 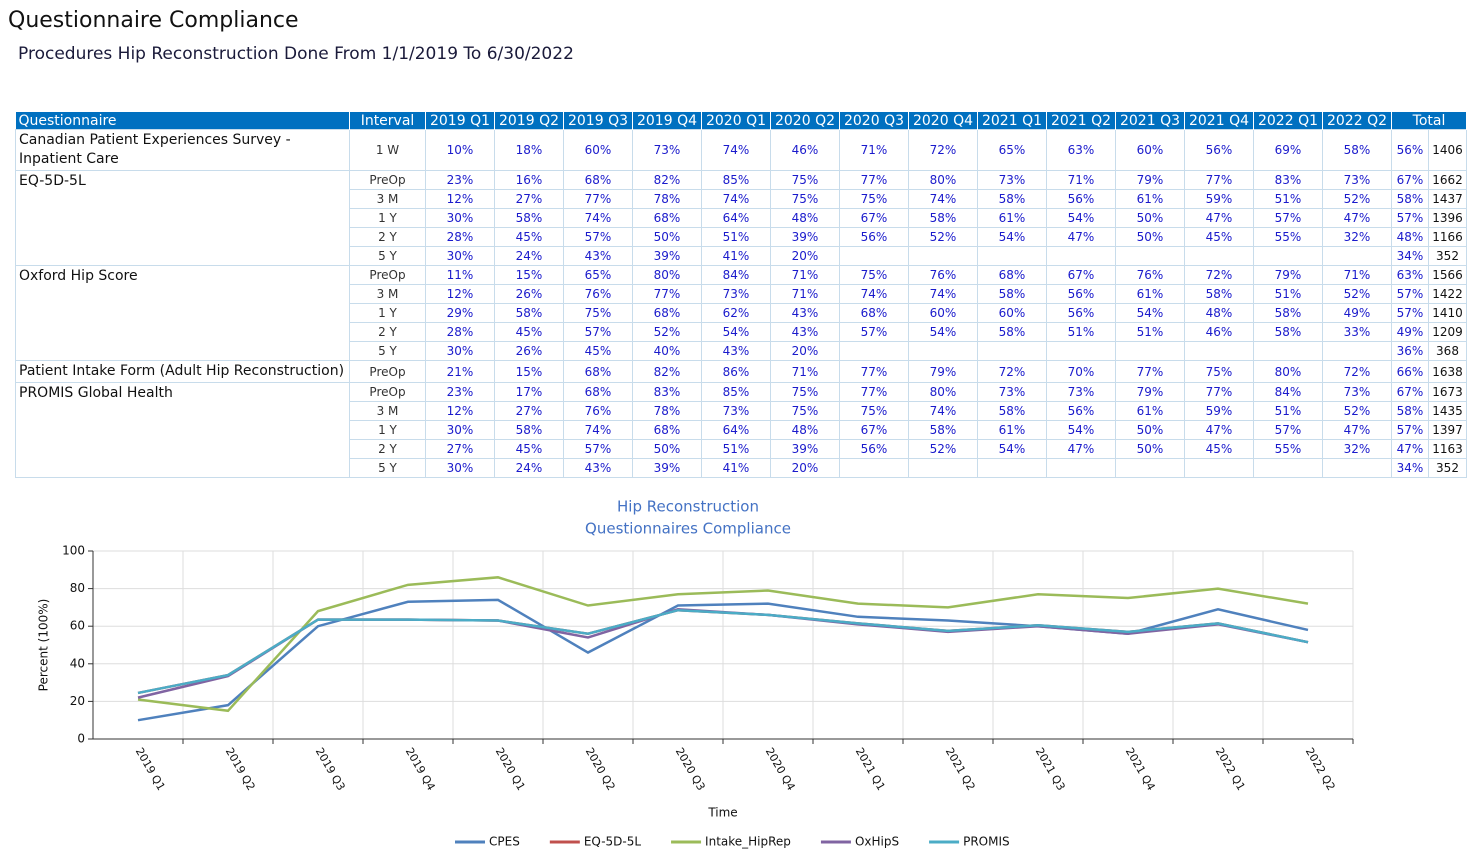 I want to click on total-pct: 63%, so click(x=1410, y=275).